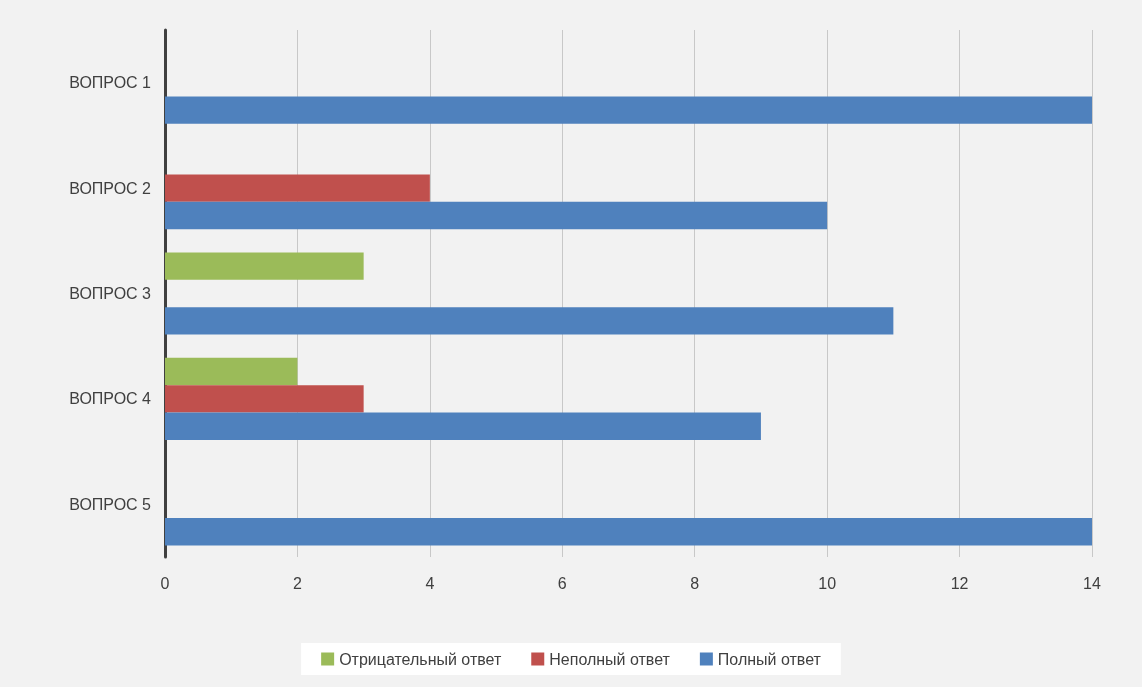 This screenshot has width=1142, height=687. Describe the element at coordinates (1092, 583) in the screenshot. I see `x-tick-label: 14` at that location.